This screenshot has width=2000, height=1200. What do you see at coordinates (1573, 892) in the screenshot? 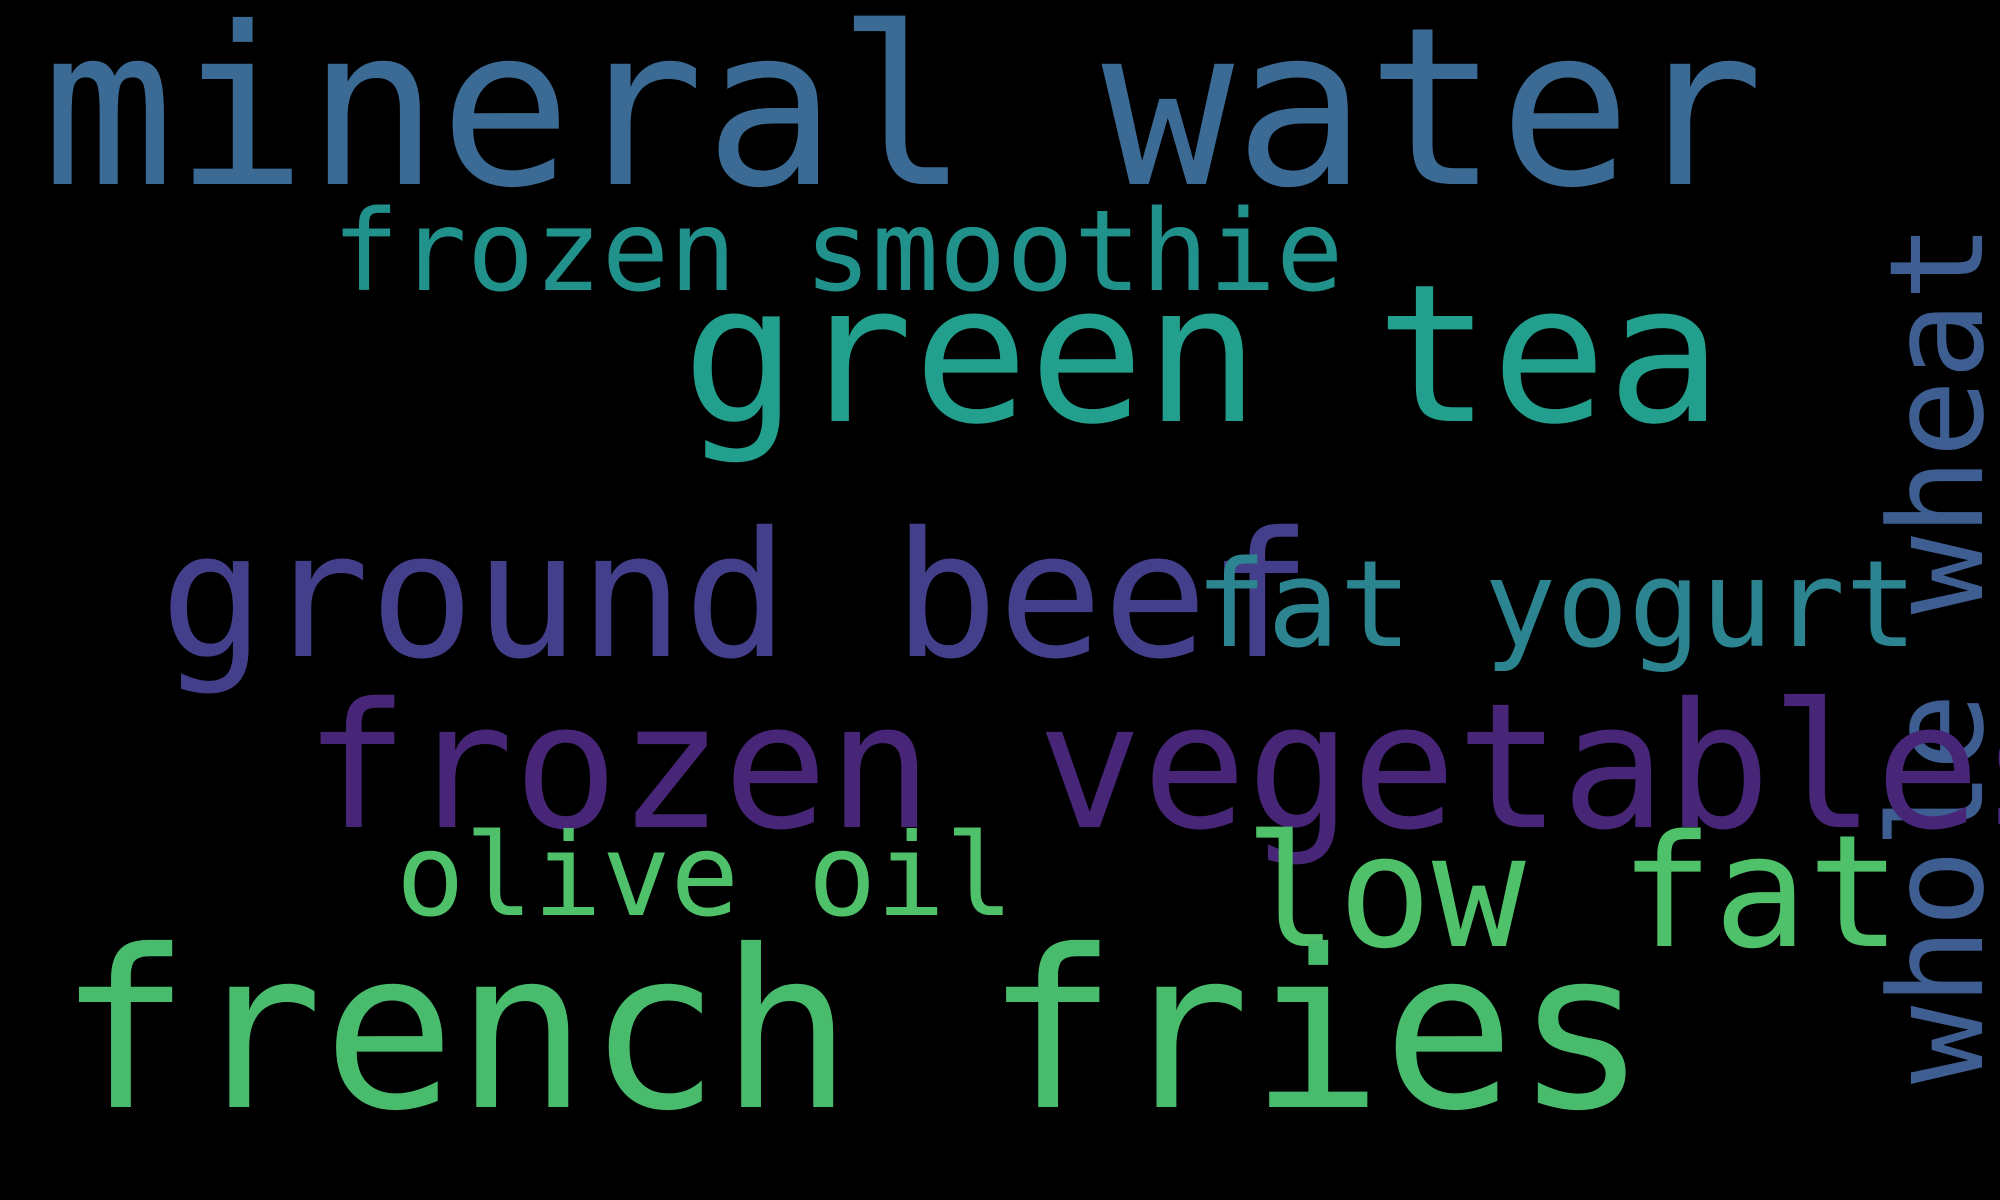
I see `word-low-fat: low fat` at bounding box center [1573, 892].